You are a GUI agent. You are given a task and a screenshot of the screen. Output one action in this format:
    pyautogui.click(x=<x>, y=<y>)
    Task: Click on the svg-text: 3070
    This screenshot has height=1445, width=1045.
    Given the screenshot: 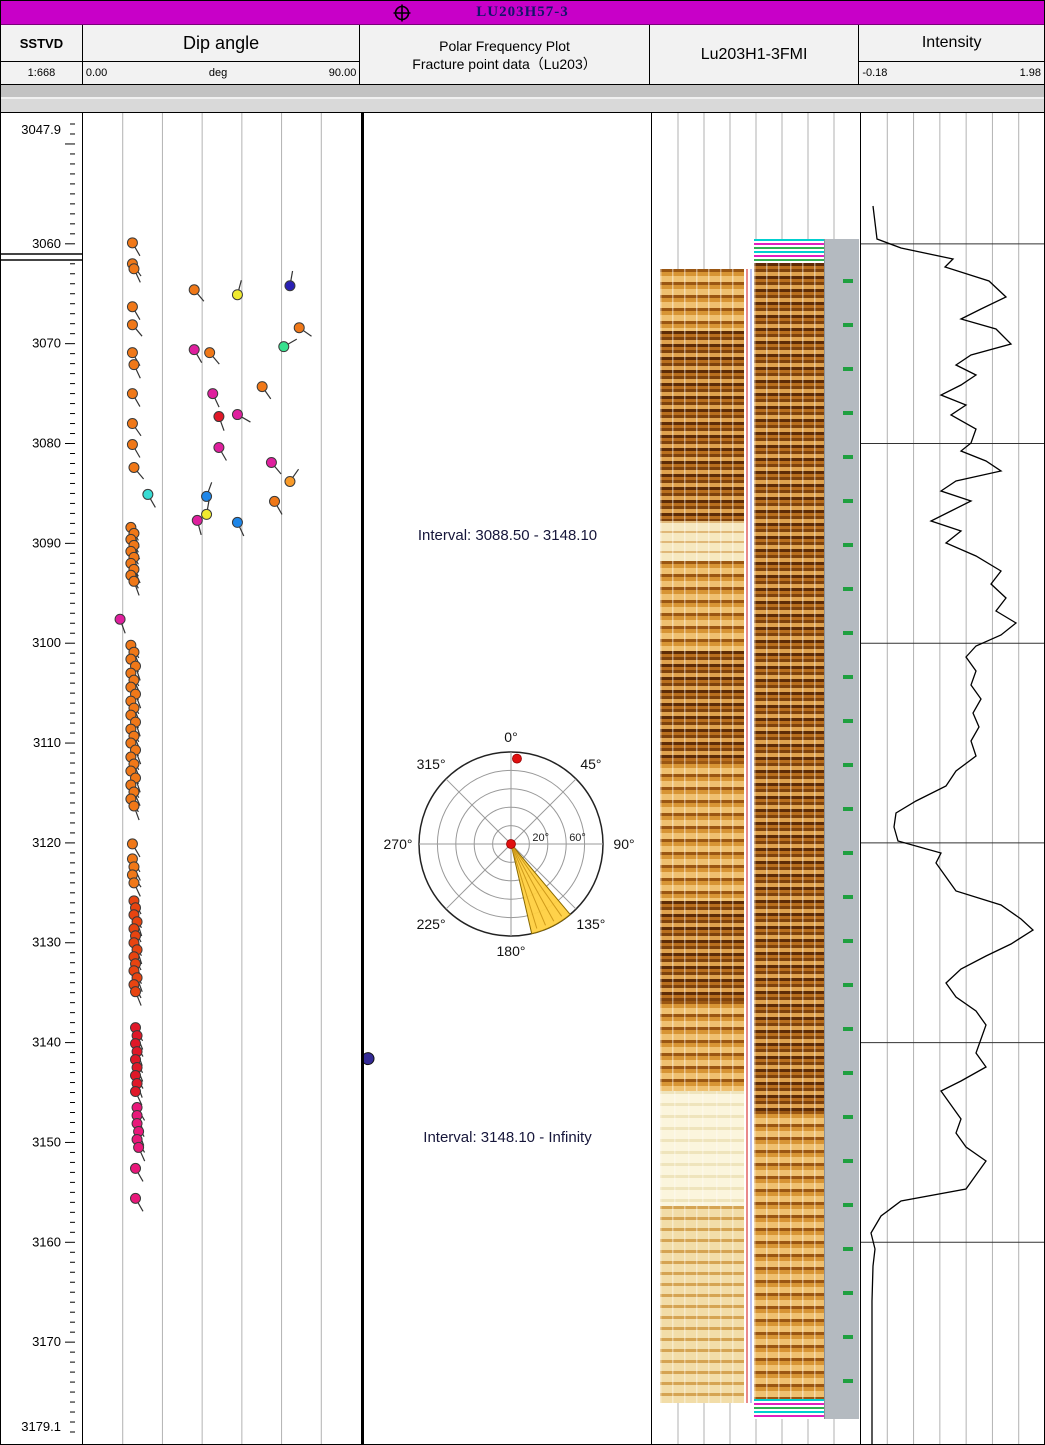 What is the action you would take?
    pyautogui.click(x=46, y=343)
    